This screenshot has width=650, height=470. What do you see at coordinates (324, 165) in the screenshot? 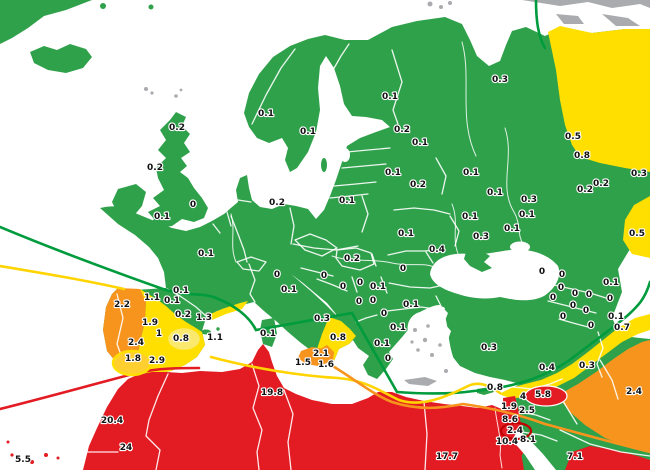
I see `region-gotland` at bounding box center [324, 165].